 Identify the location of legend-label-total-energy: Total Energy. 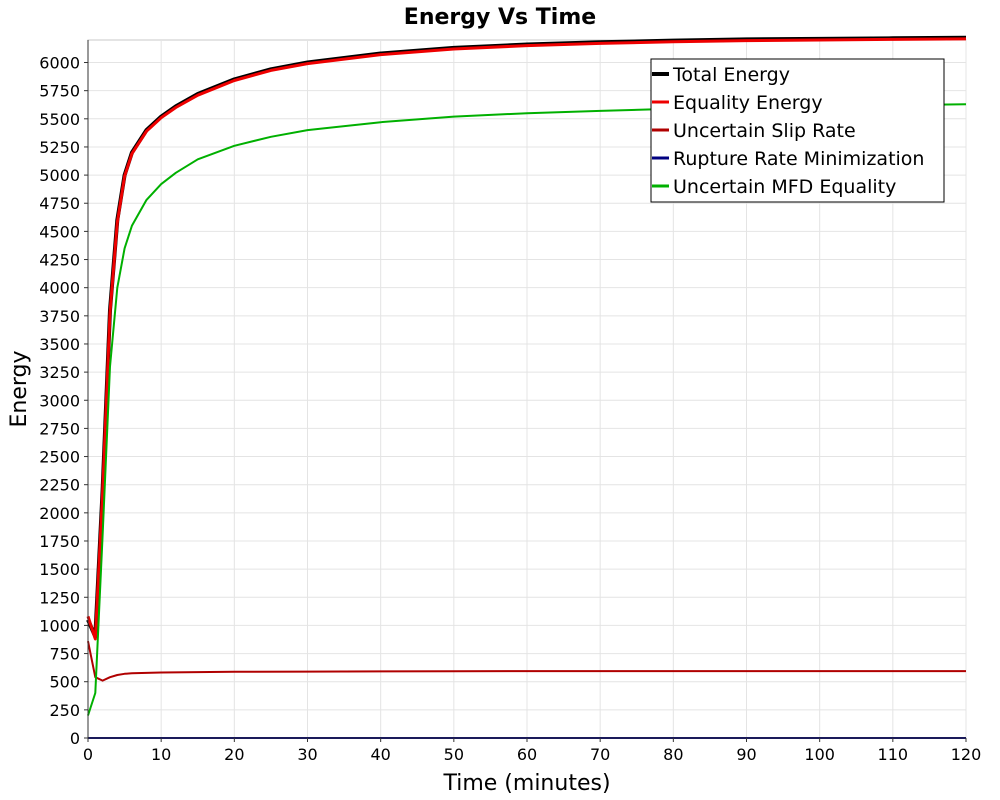
(731, 75).